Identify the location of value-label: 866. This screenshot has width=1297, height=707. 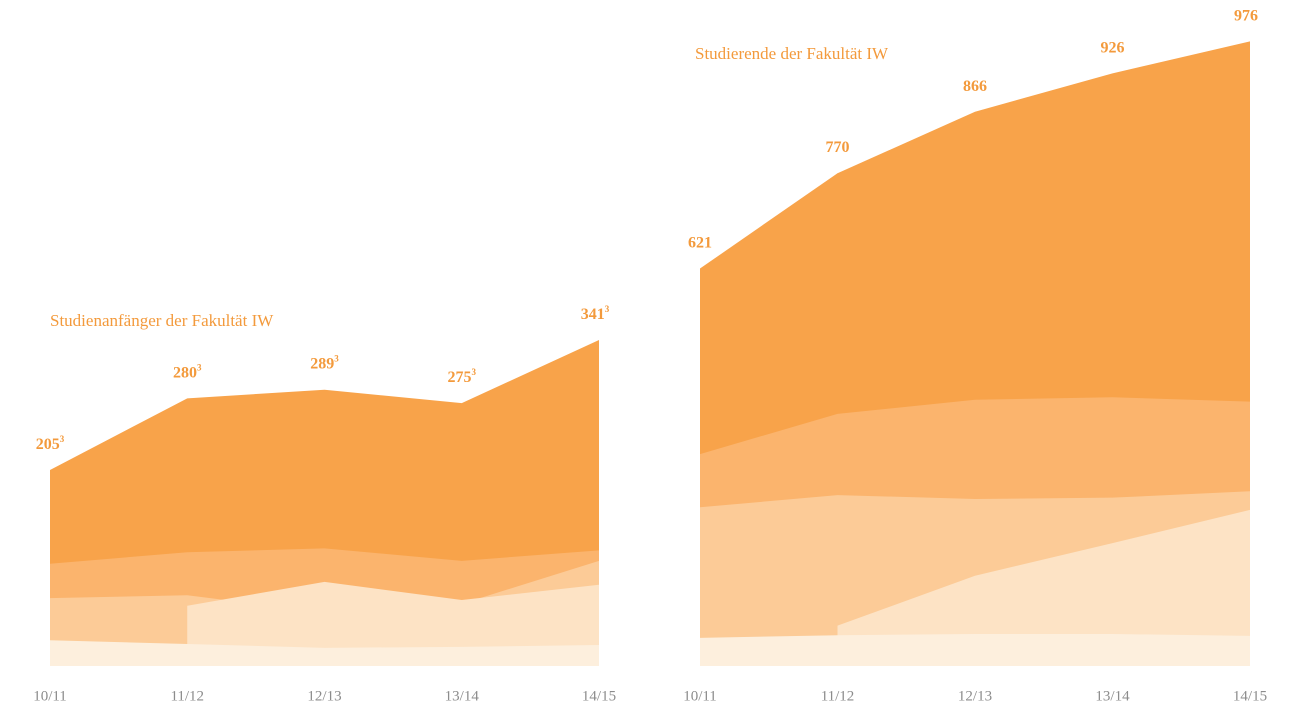
(975, 85).